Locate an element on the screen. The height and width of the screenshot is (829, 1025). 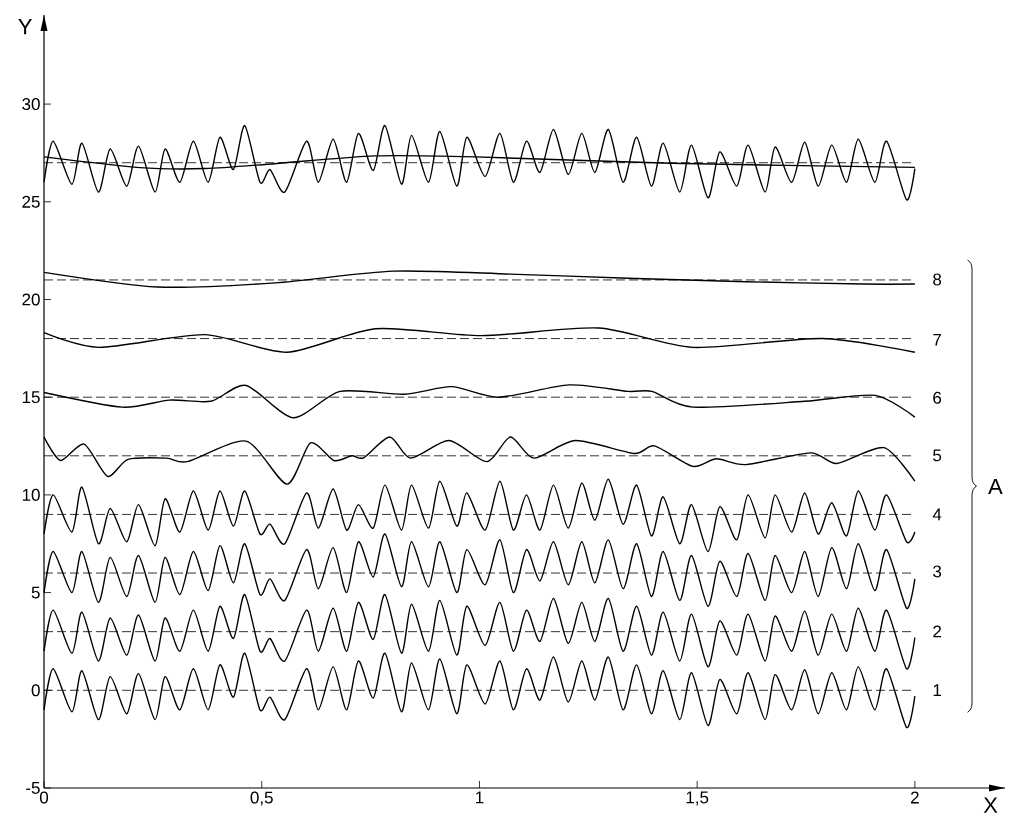
y-tick-label: 25 is located at coordinates (31, 201).